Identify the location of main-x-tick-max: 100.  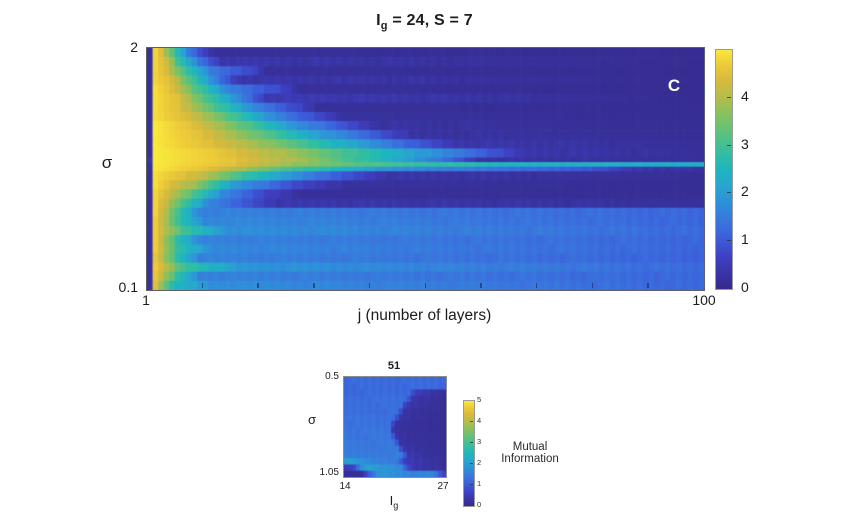
(704, 300).